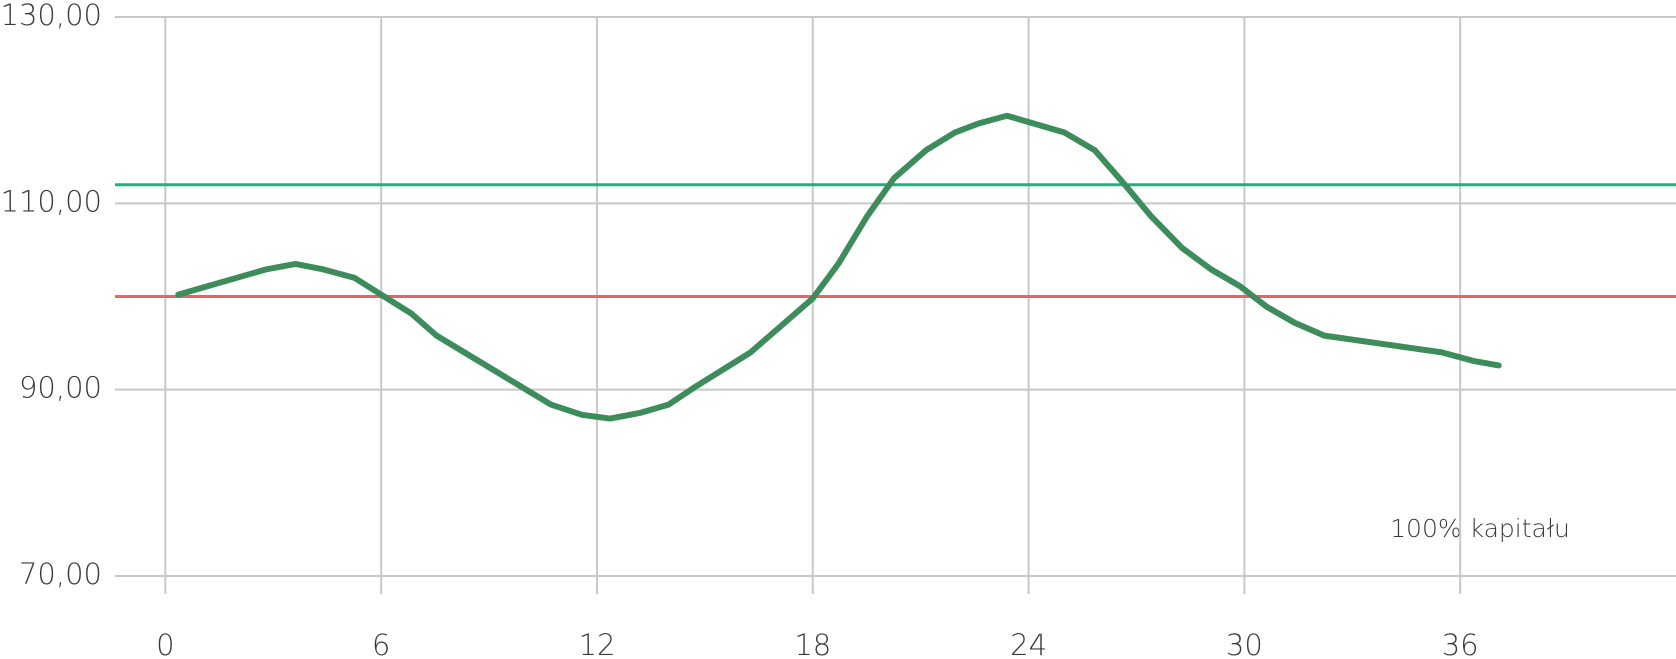  What do you see at coordinates (1244, 643) in the screenshot?
I see `x-tick-label: 30` at bounding box center [1244, 643].